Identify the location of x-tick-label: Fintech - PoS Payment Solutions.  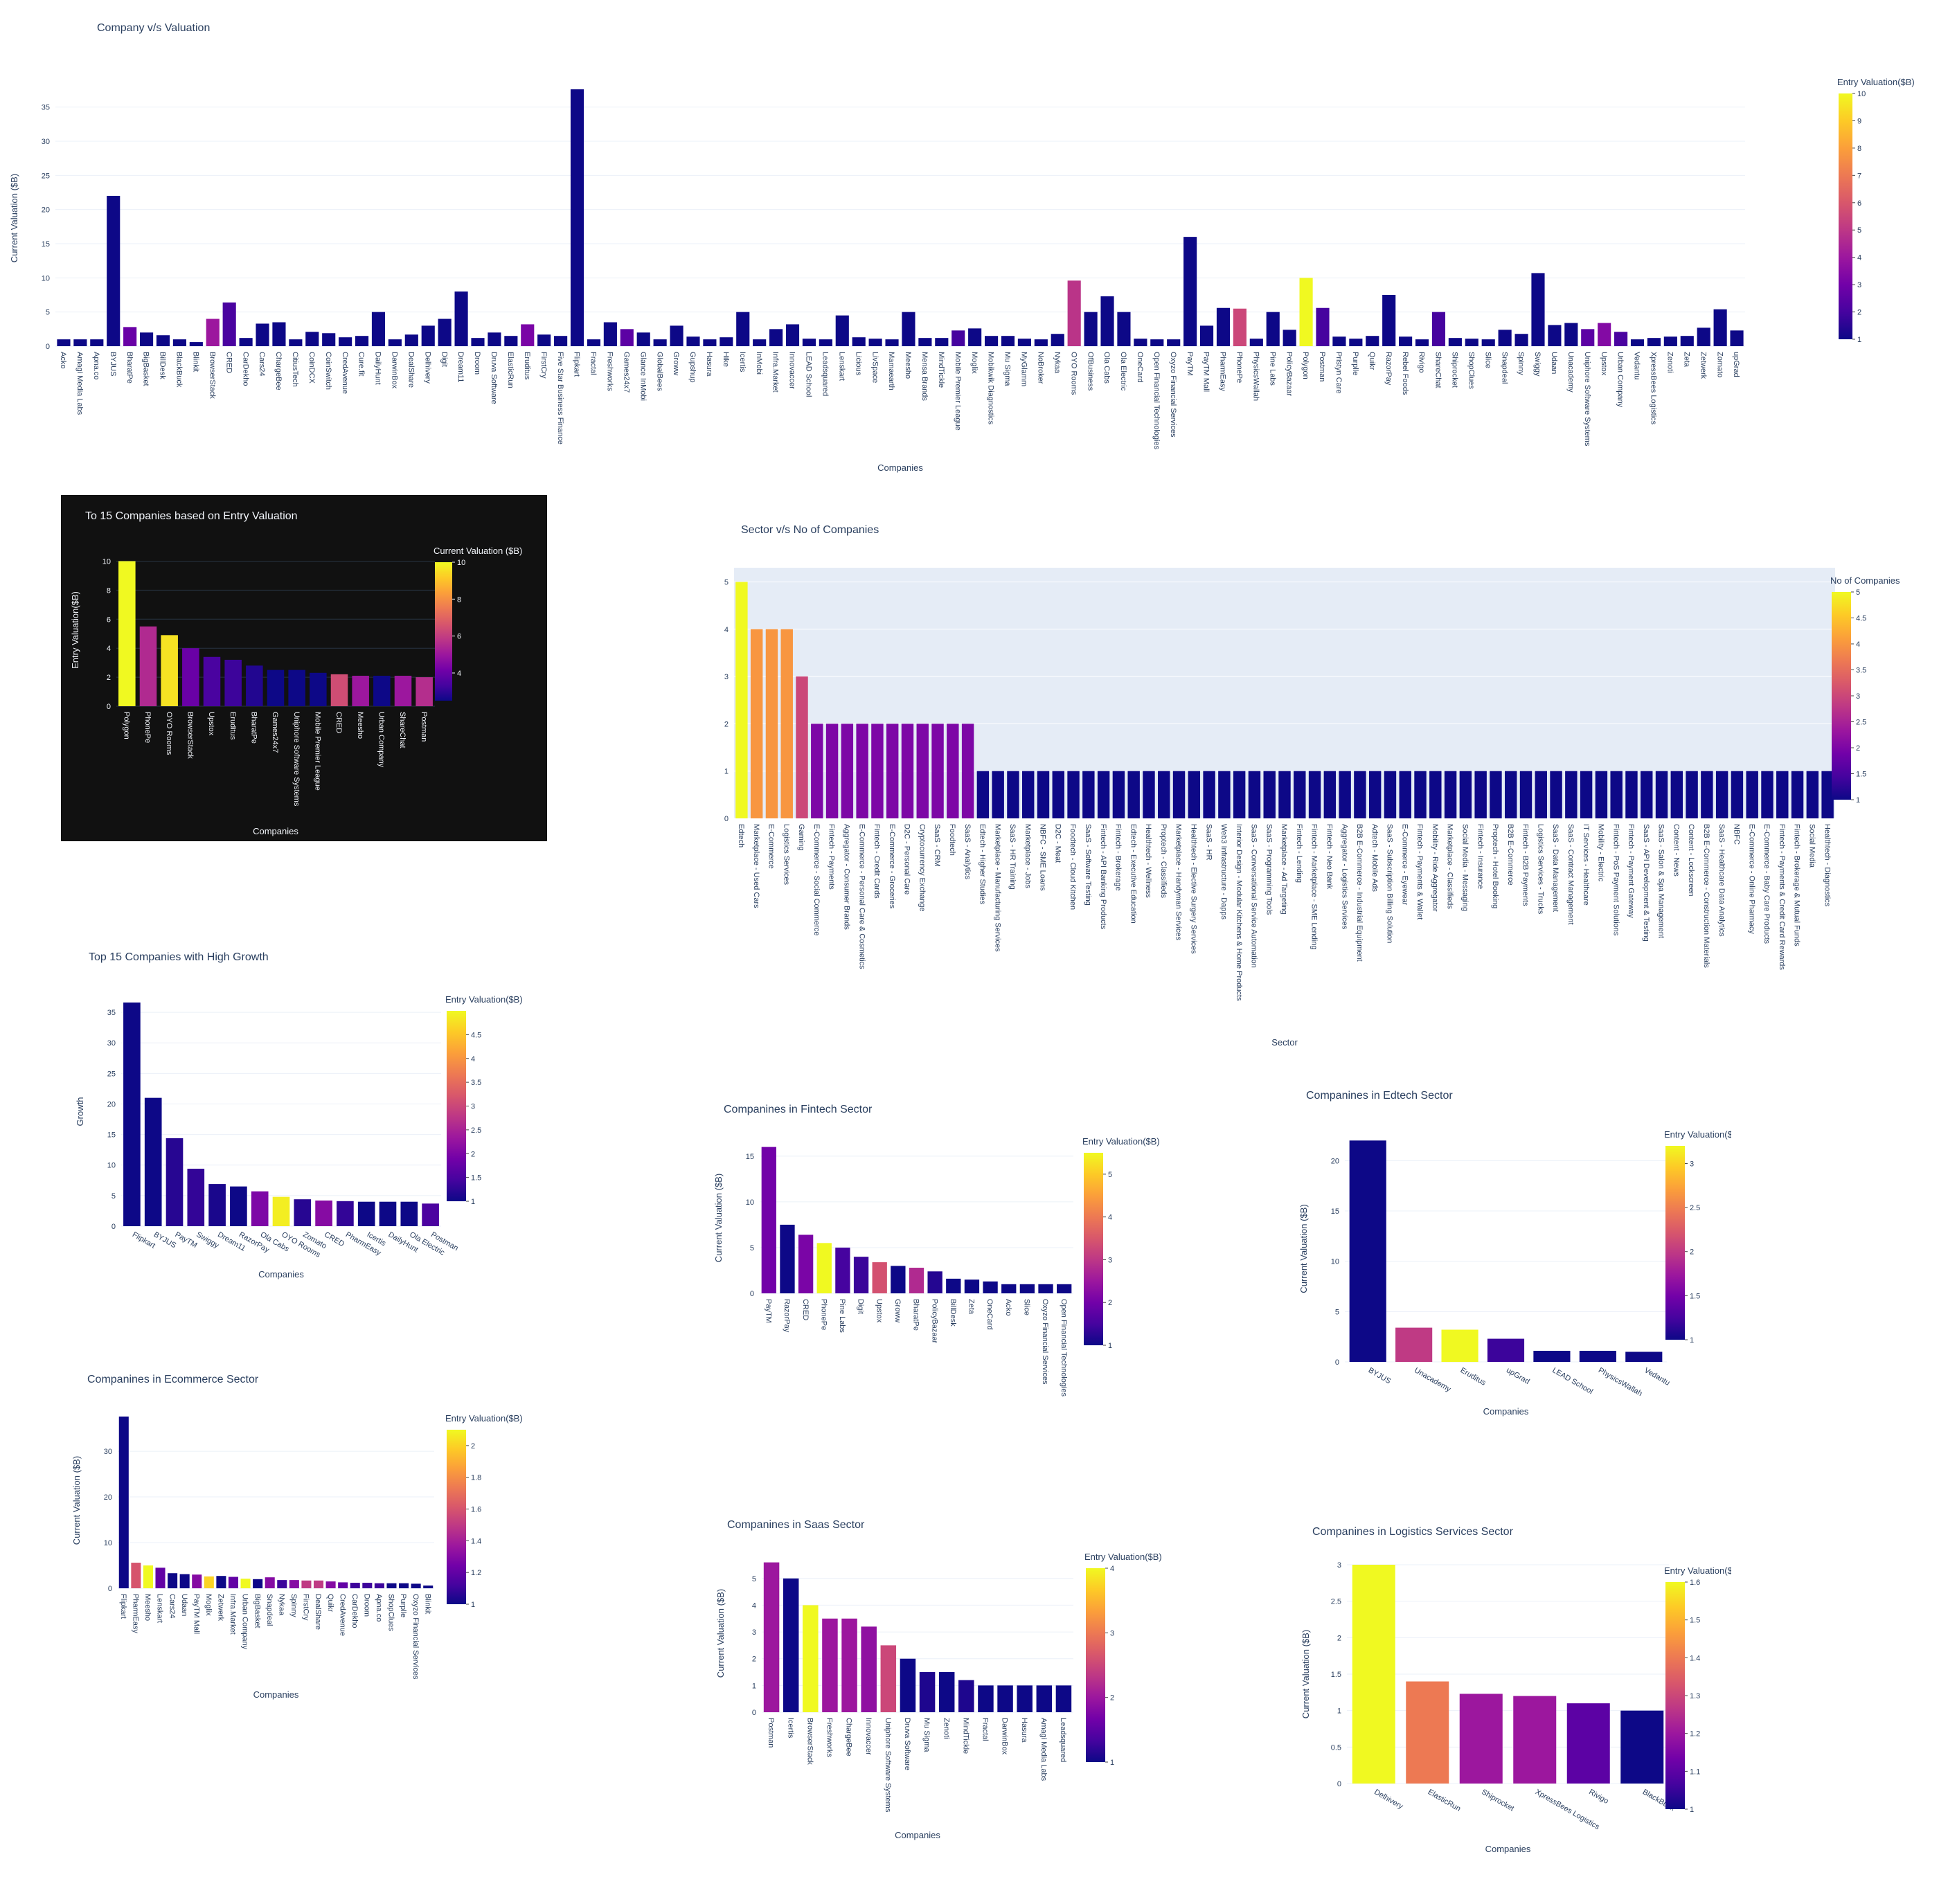
(1615, 880).